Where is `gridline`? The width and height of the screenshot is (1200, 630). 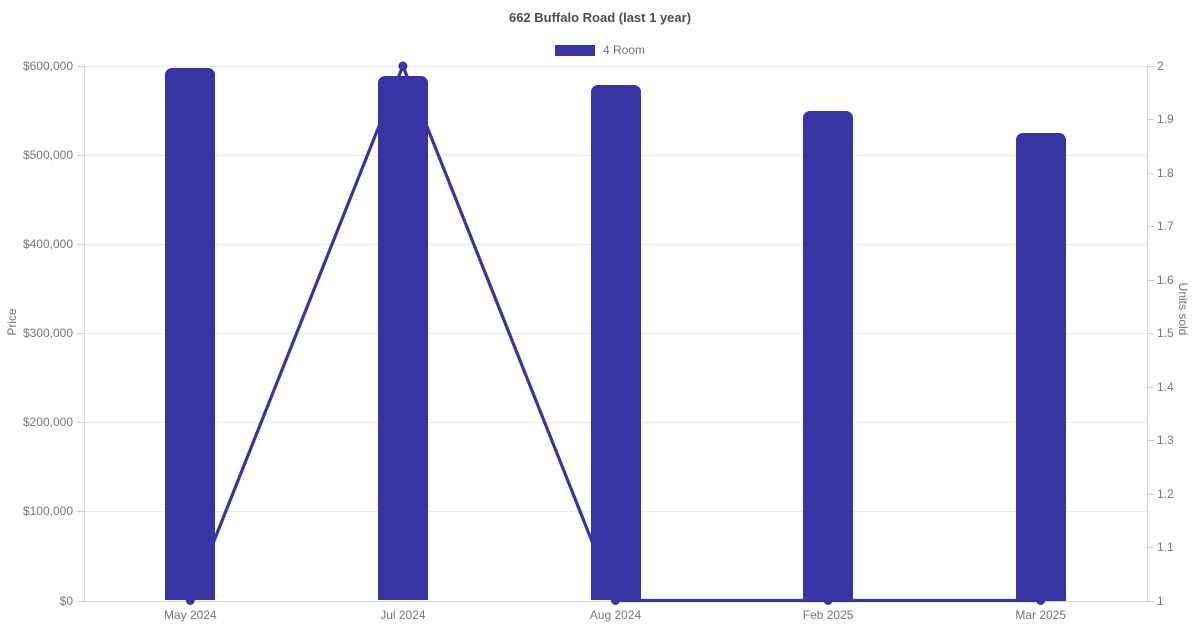
gridline is located at coordinates (615, 66).